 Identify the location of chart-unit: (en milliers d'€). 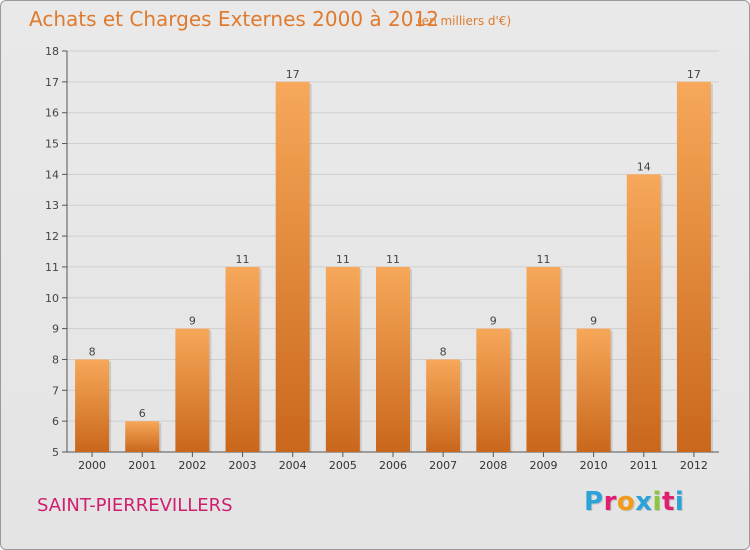
(464, 21).